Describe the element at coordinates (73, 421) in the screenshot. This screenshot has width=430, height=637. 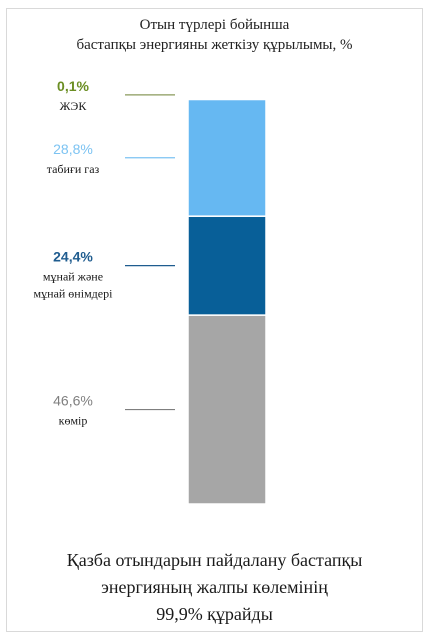
I see `category-label-0-0: көмір` at that location.